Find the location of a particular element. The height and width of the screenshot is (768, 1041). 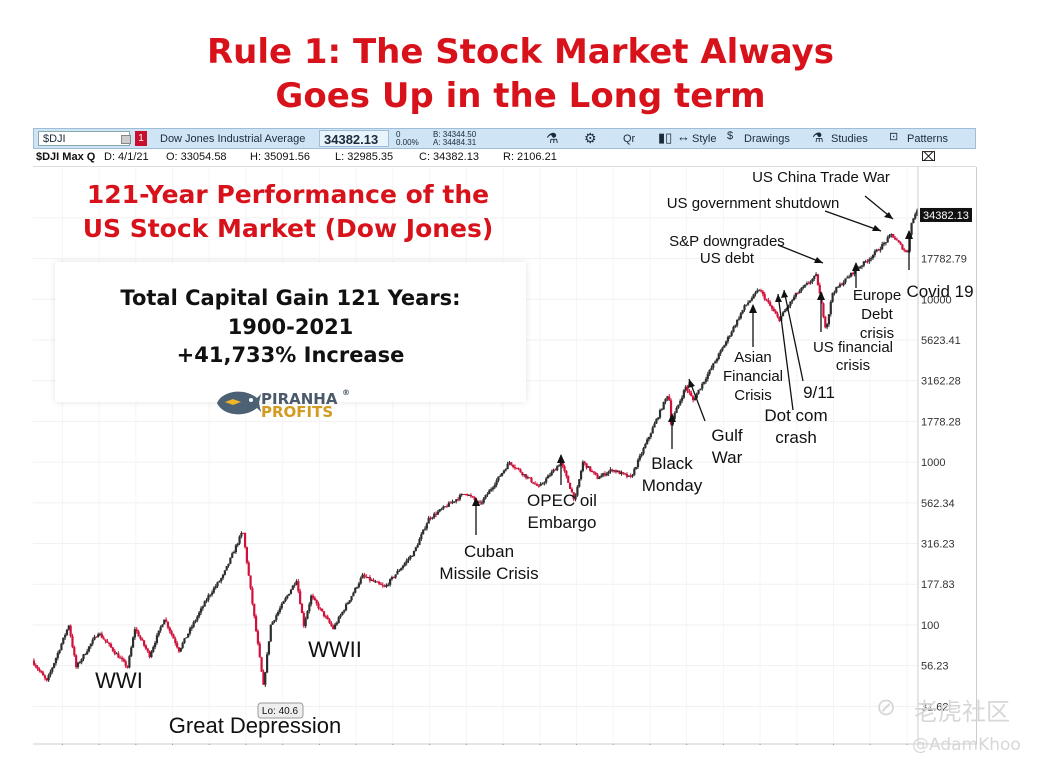

current-price-label: 34382.13 is located at coordinates (946, 216).